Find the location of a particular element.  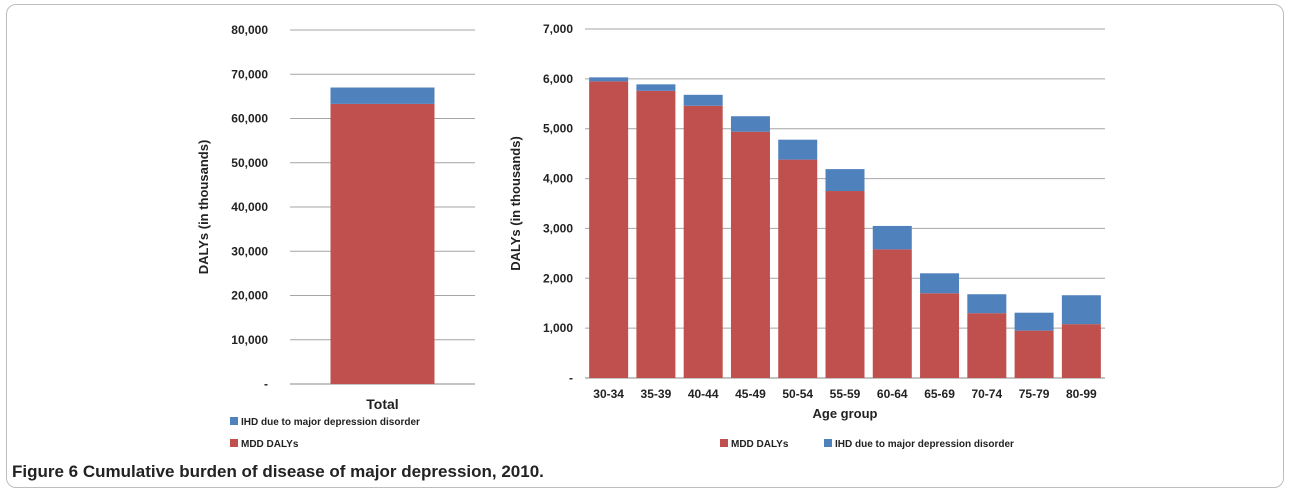

figure-label: Figure 6 is located at coordinates (45, 471).